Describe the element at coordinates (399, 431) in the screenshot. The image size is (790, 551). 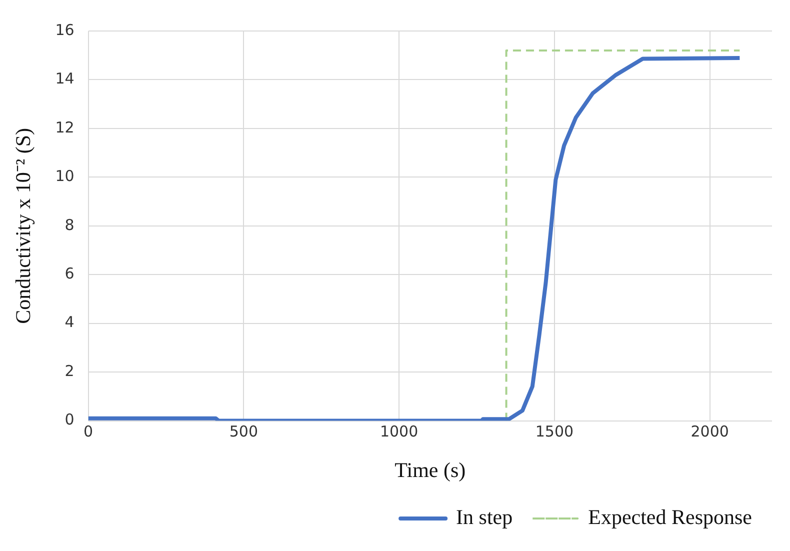
I see `x-tick-label: 1000` at that location.